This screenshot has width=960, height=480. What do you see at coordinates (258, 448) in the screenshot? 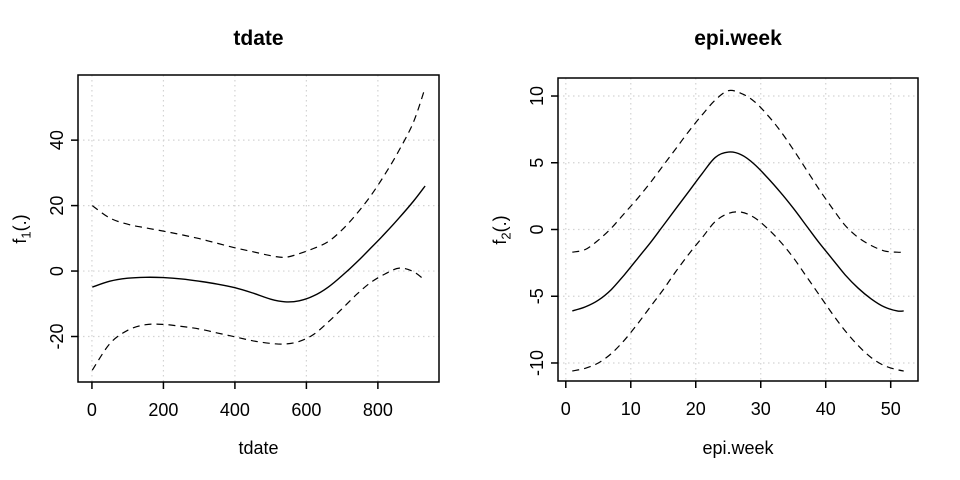
I see `x-axis-label: tdate` at bounding box center [258, 448].